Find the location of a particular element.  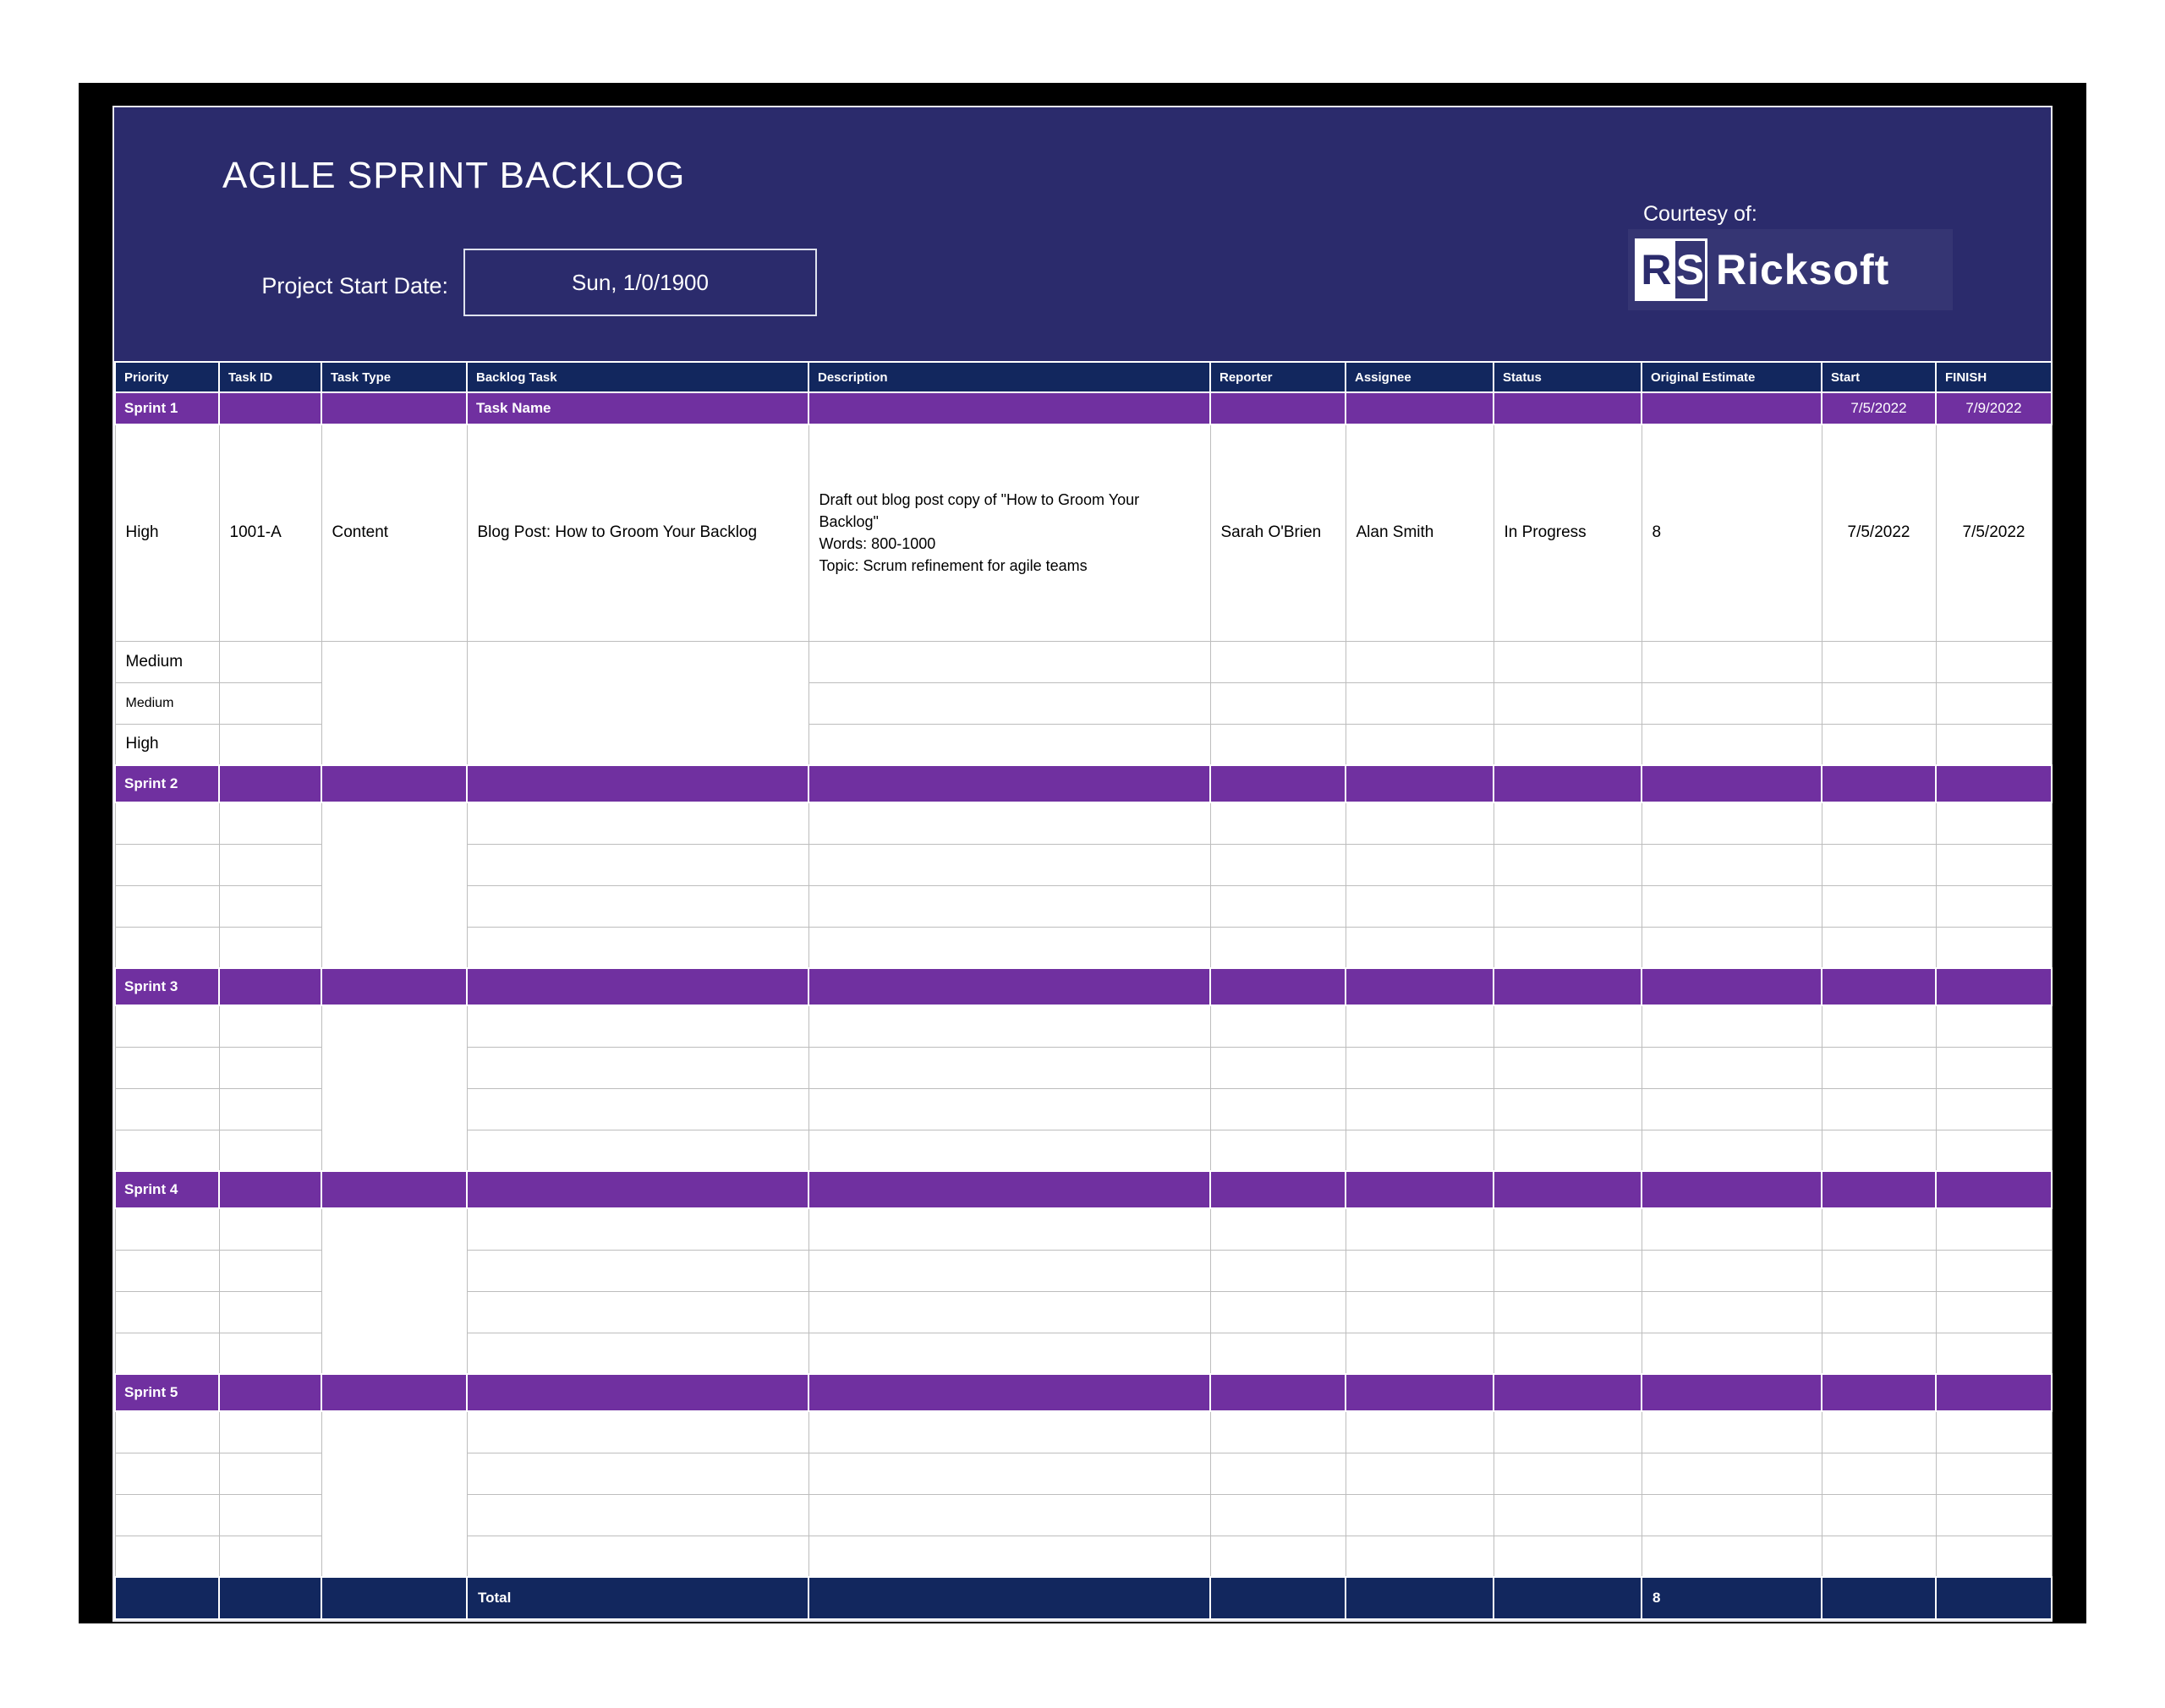

band-cell-finish is located at coordinates (1994, 986).